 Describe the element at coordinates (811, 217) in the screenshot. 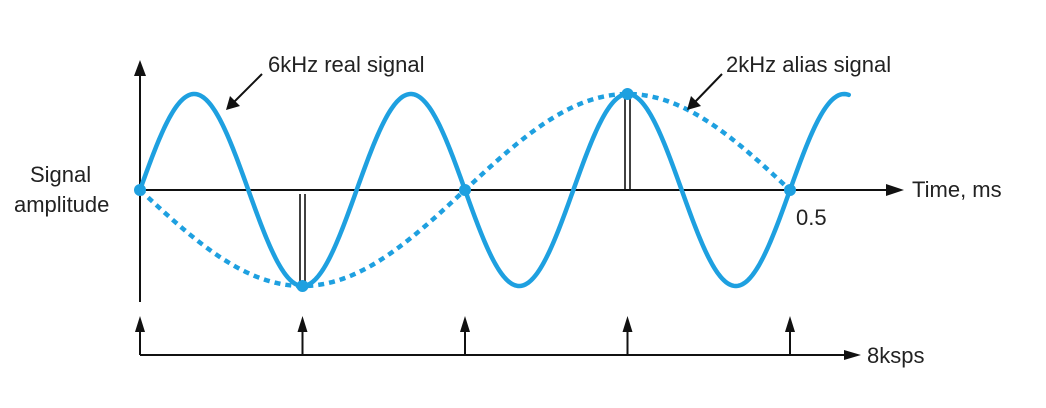

I see `x-tick-label: 0.5` at that location.